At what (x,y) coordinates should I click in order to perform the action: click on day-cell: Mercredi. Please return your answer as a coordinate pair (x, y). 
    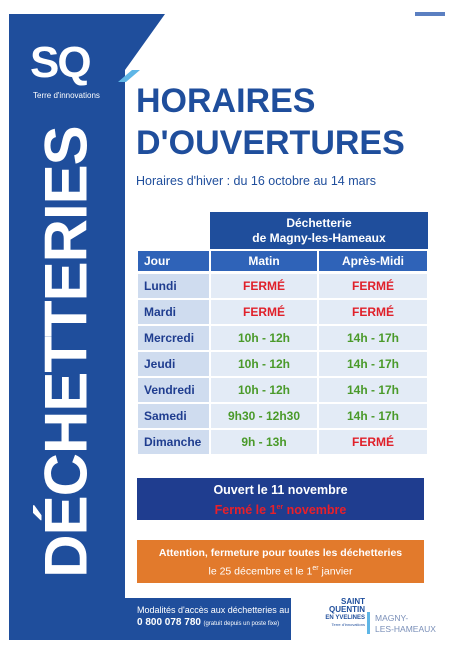
    Looking at the image, I should click on (173, 338).